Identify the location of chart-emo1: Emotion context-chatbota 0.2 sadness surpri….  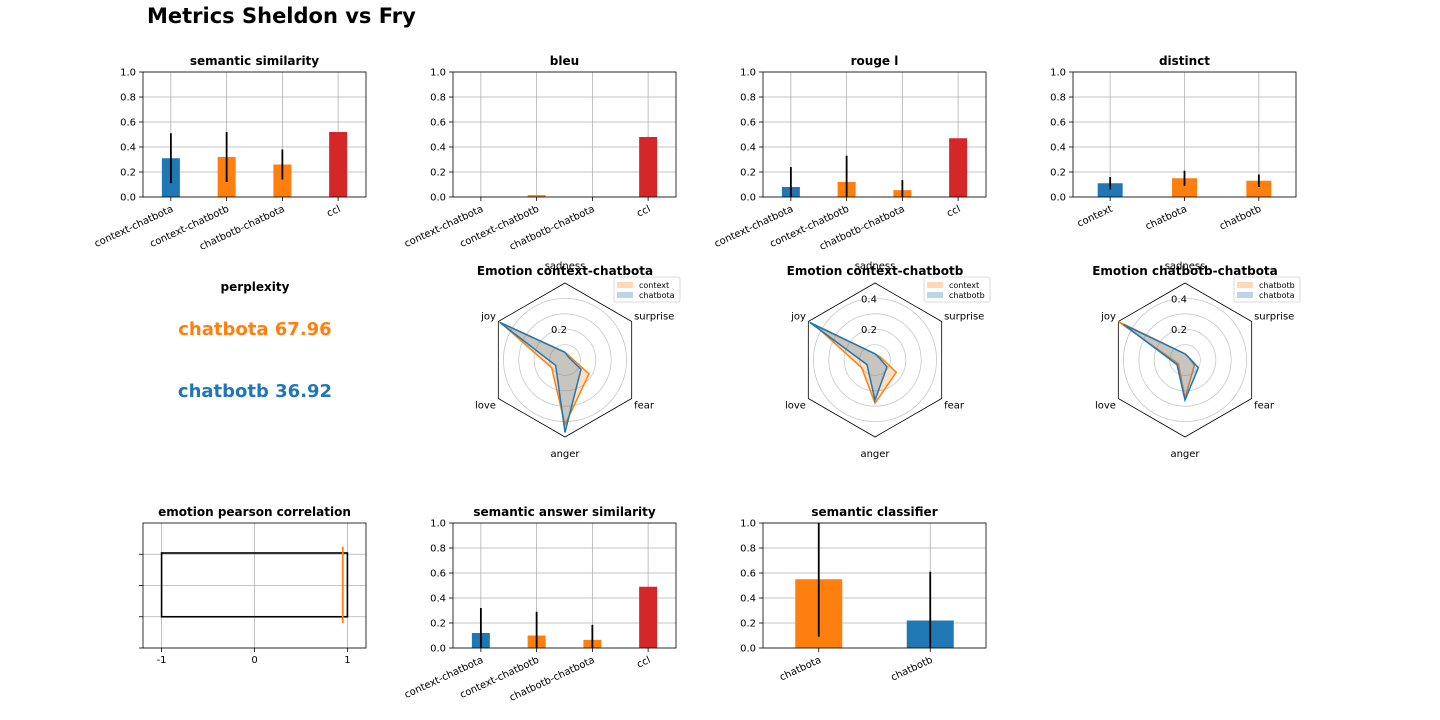
(578, 360).